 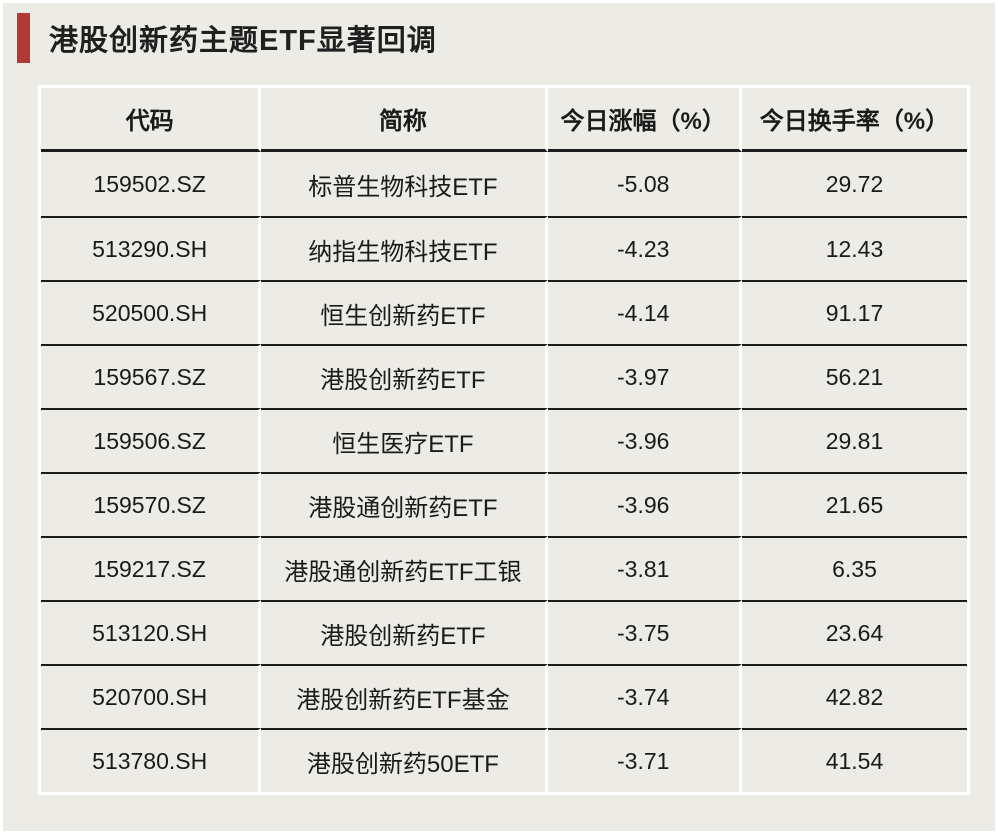 I want to click on table-row: 159567.SZ 港股创新药ETF -3.97 56.21, so click(x=504, y=376).